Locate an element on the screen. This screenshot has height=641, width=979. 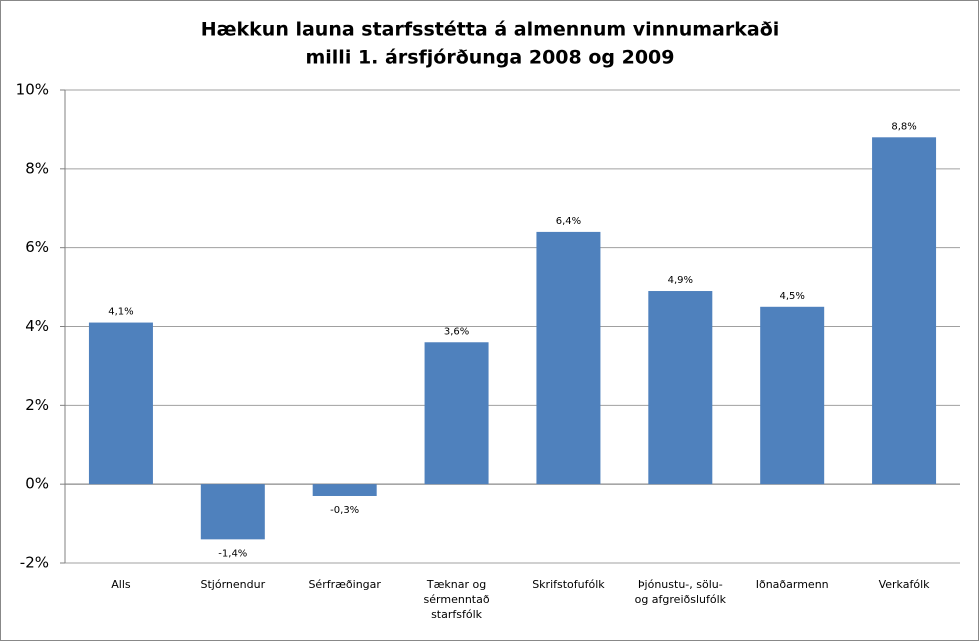
value-label: 4,1% is located at coordinates (120, 312).